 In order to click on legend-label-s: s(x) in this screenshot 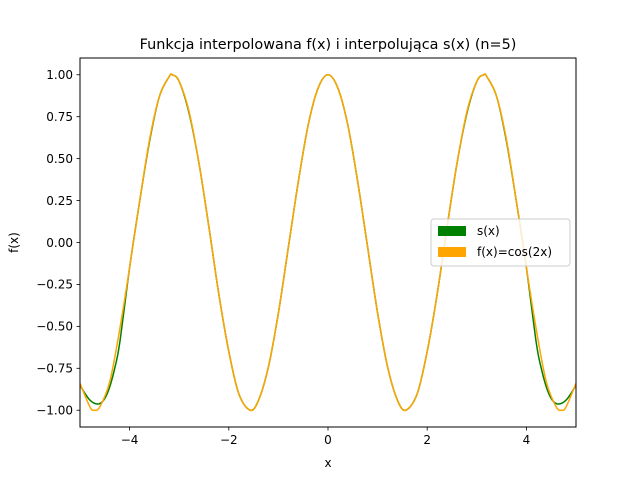, I will do `click(488, 231)`.